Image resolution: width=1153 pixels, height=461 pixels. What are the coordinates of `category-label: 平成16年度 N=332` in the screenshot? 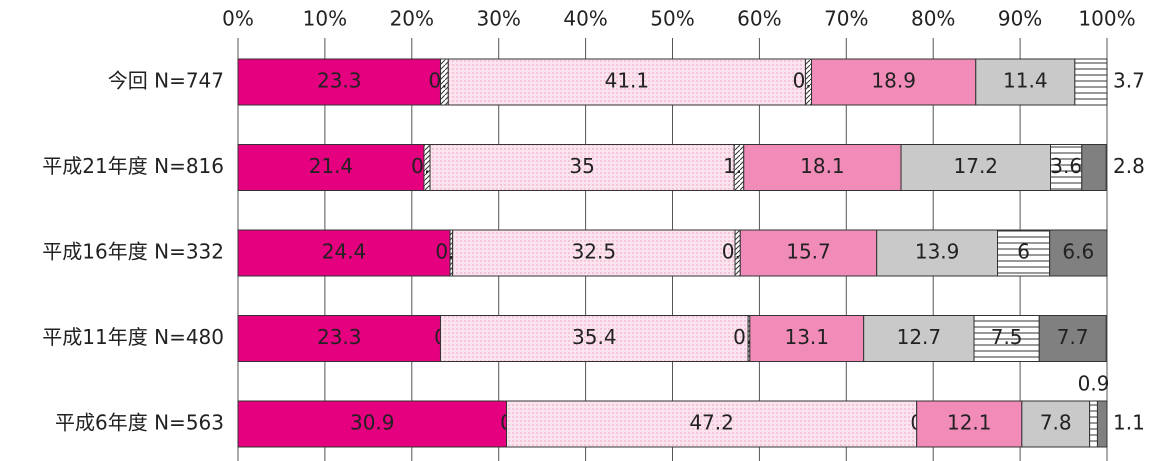 It's located at (133, 252).